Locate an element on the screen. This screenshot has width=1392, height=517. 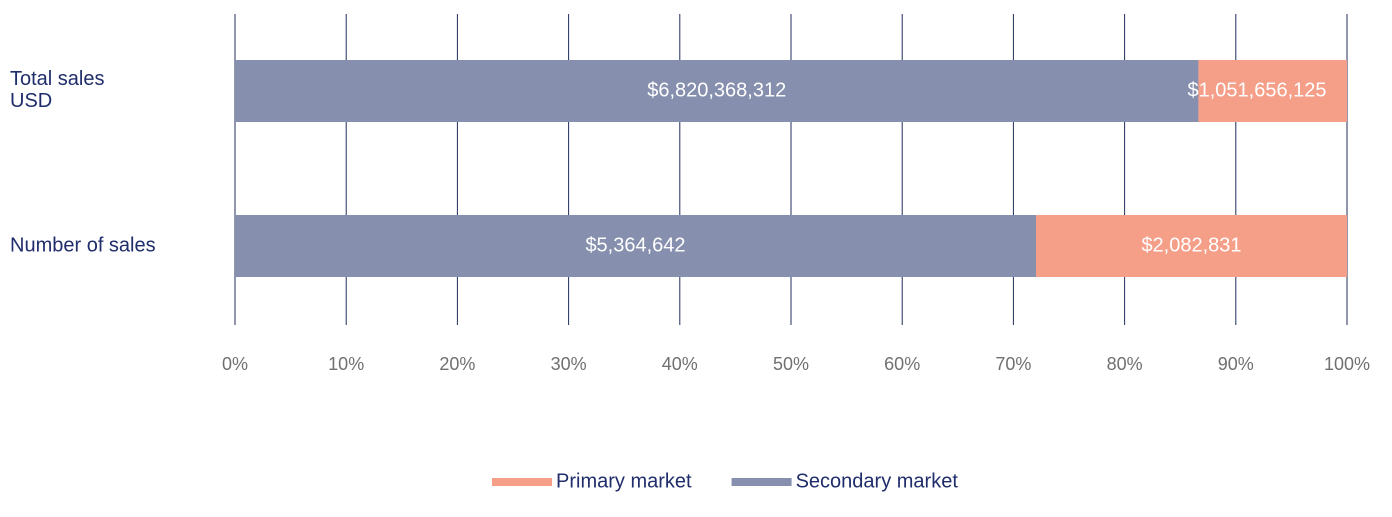
data-label: $6,820,368,312 is located at coordinates (716, 90).